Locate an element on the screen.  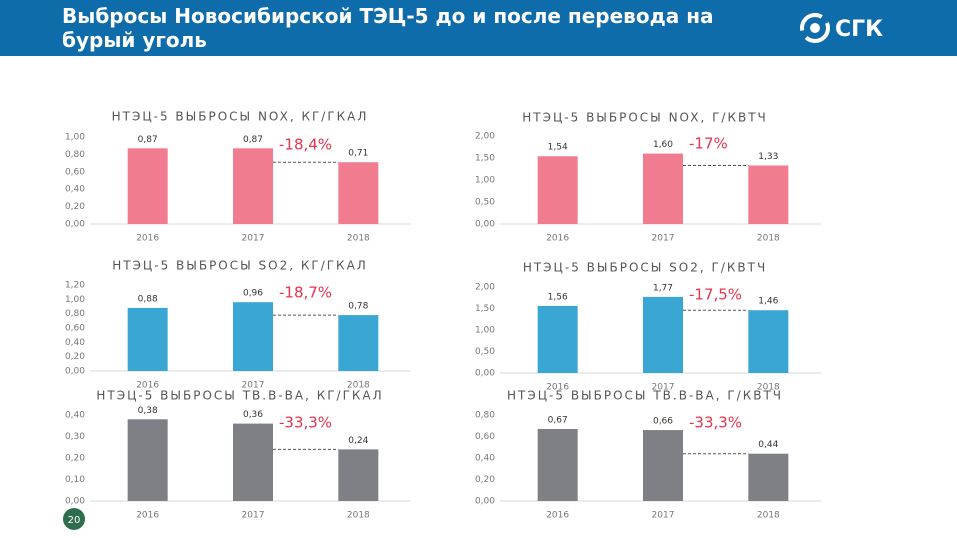
logo: СГК is located at coordinates (841, 28).